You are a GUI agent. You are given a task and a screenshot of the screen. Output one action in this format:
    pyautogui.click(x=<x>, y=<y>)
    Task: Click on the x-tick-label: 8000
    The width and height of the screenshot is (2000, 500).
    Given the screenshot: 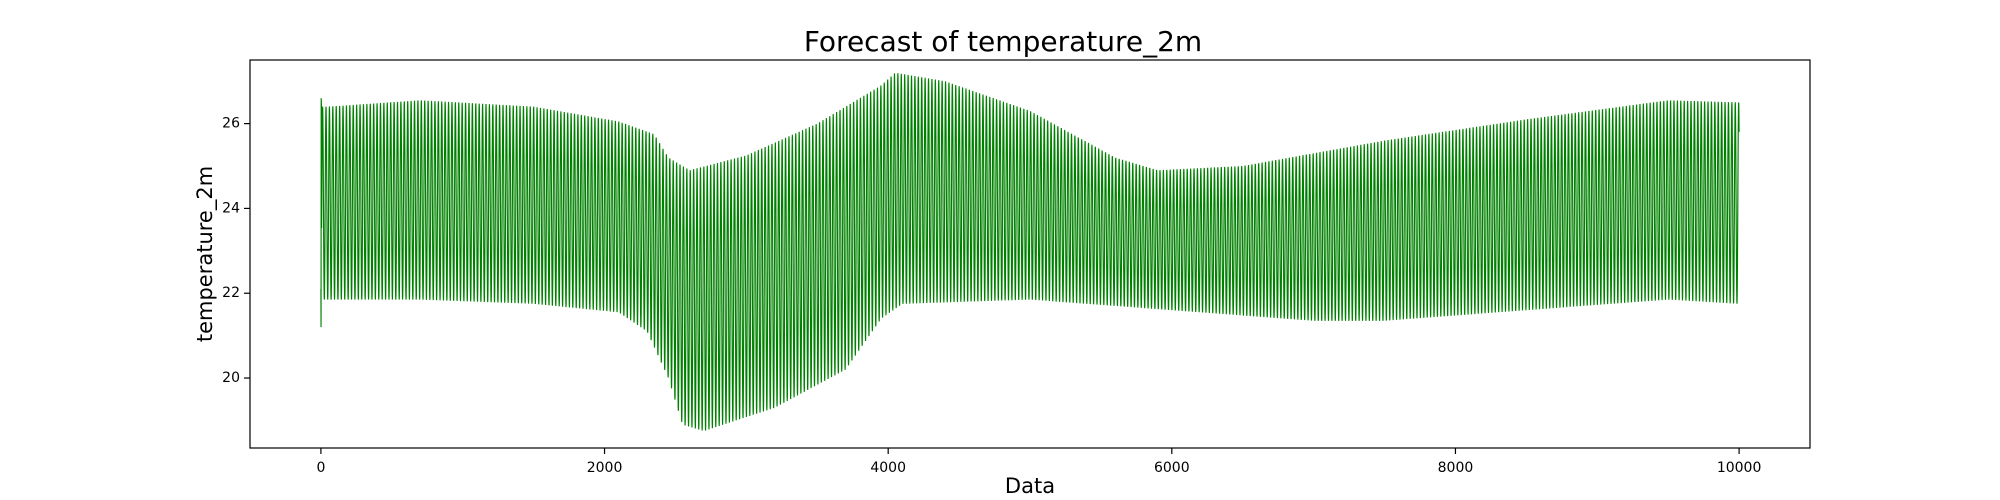 What is the action you would take?
    pyautogui.click(x=1456, y=468)
    